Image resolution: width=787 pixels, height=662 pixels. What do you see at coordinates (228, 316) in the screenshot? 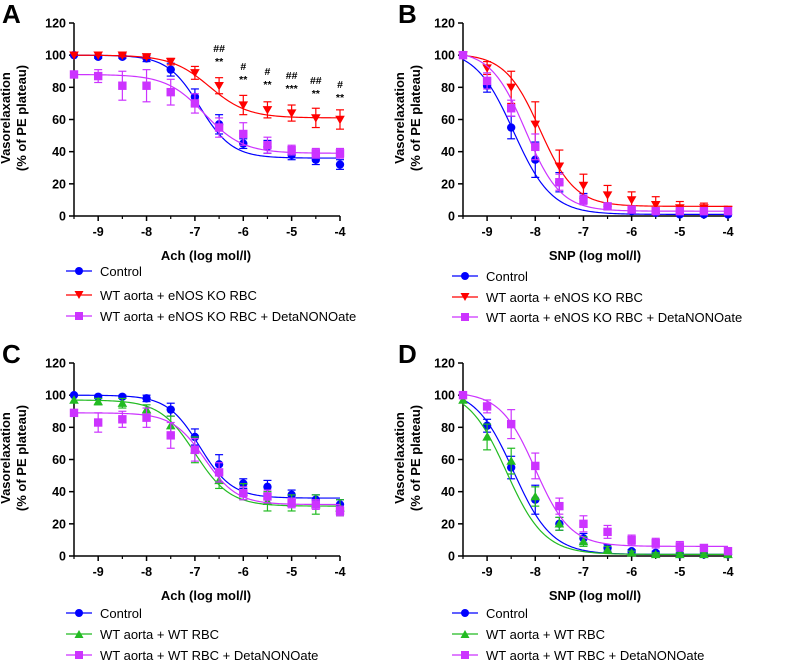
I see `legend-label: WT aorta + eNOS KO RBC + DetaNONOate` at bounding box center [228, 316].